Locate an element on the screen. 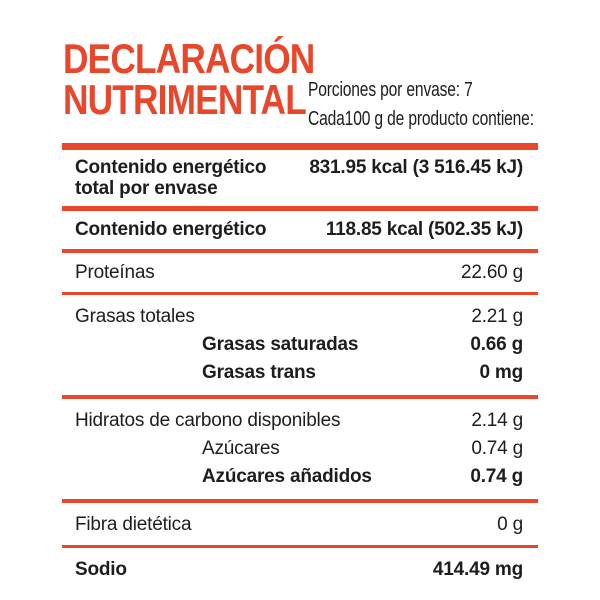  nutrient-value: 22.60 g is located at coordinates (492, 272).